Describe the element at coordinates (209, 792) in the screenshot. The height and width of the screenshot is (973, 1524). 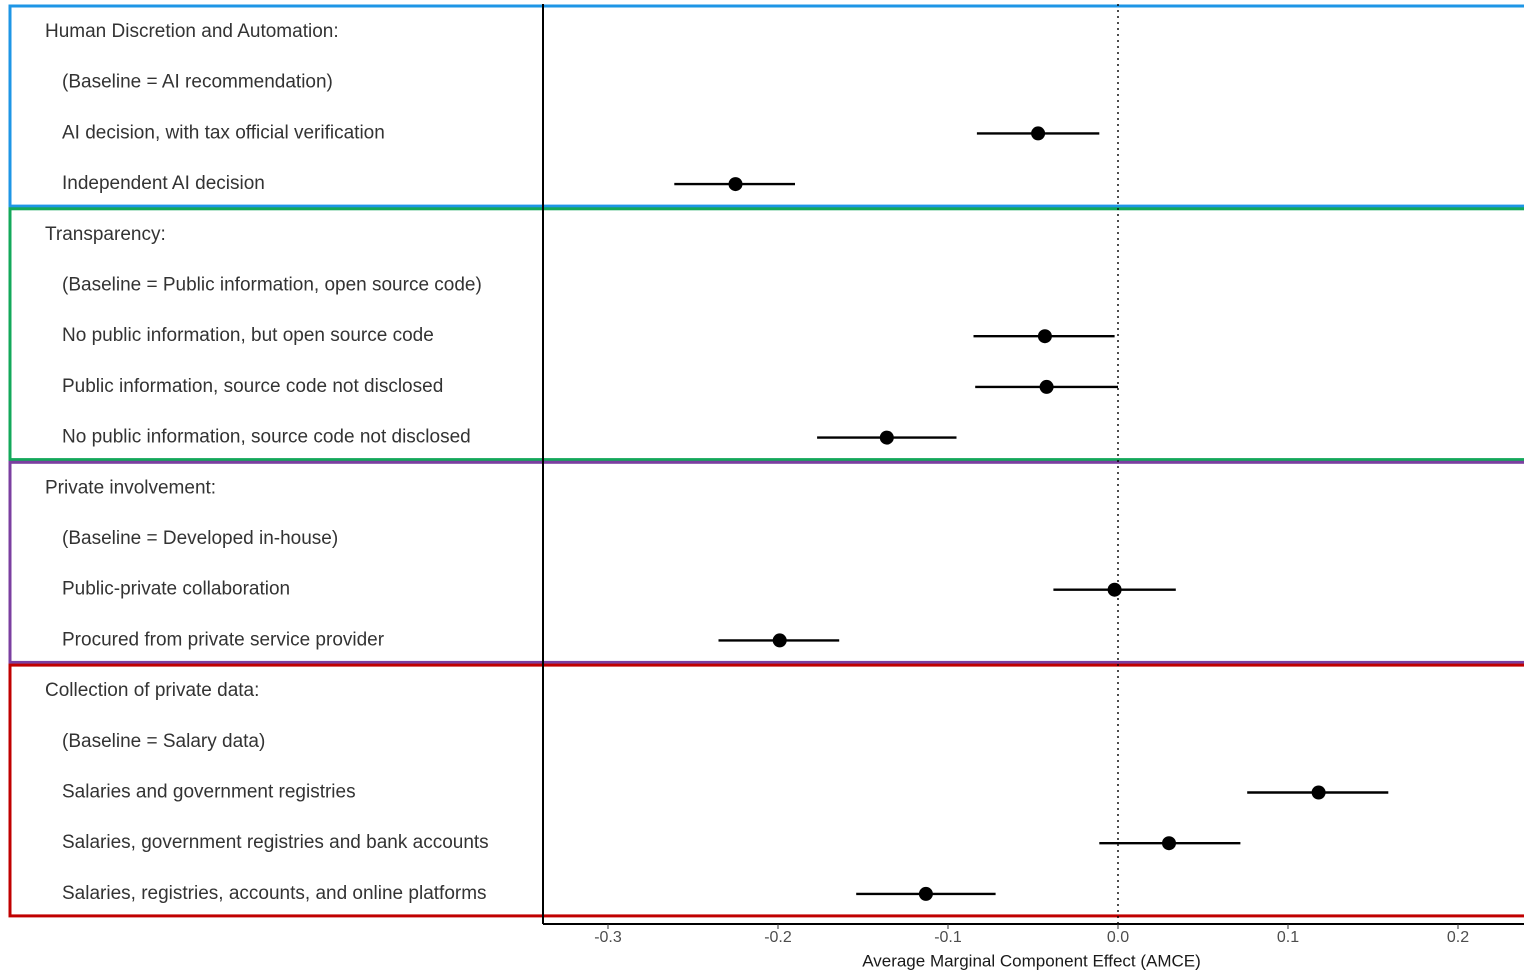
I see `attribute-level-label: Salaries and government registries` at that location.